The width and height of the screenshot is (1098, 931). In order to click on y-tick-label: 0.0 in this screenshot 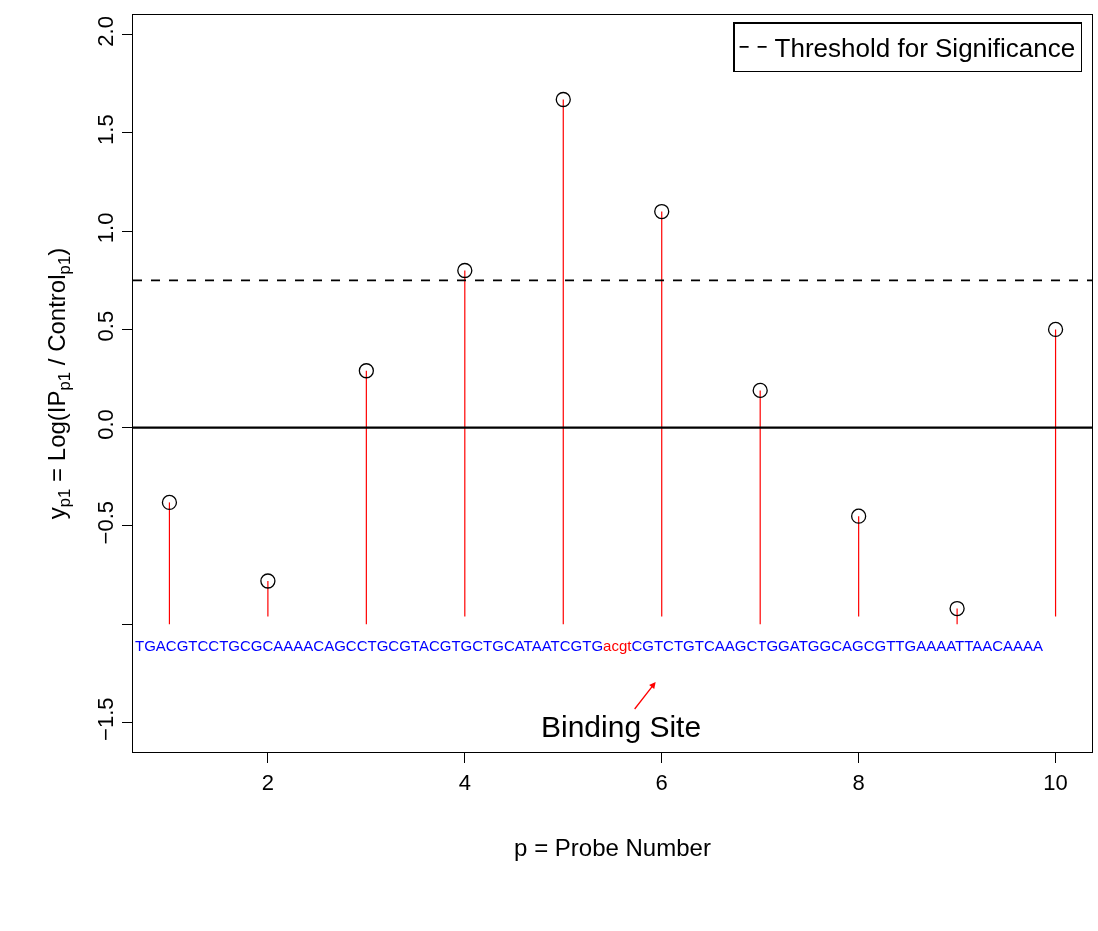, I will do `click(106, 424)`.